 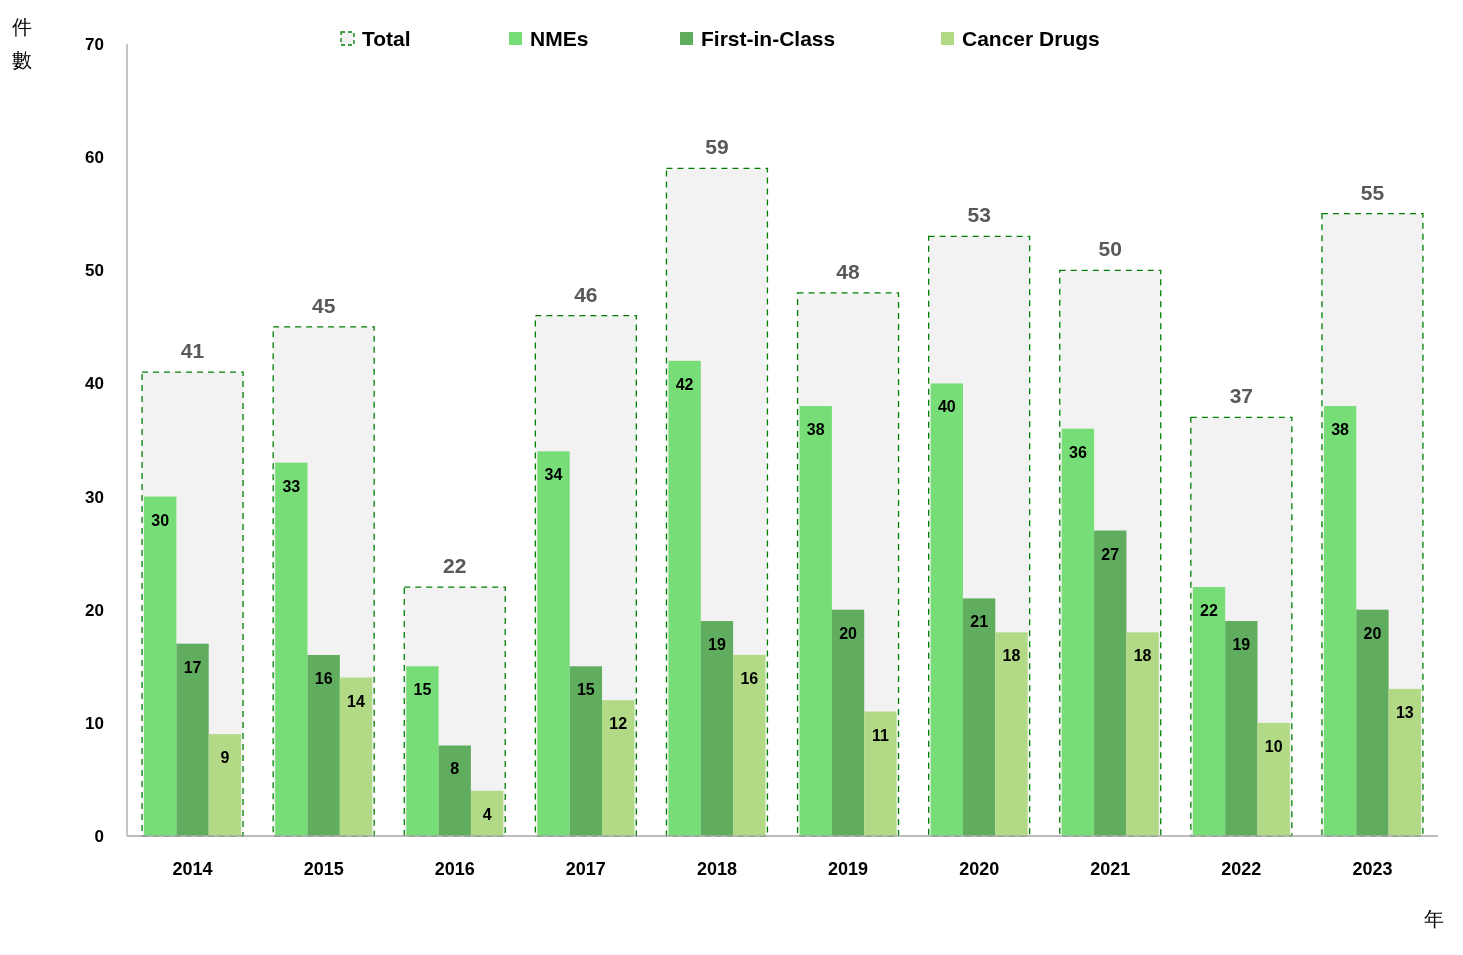 I want to click on y-tick-label: 20, so click(x=94, y=610).